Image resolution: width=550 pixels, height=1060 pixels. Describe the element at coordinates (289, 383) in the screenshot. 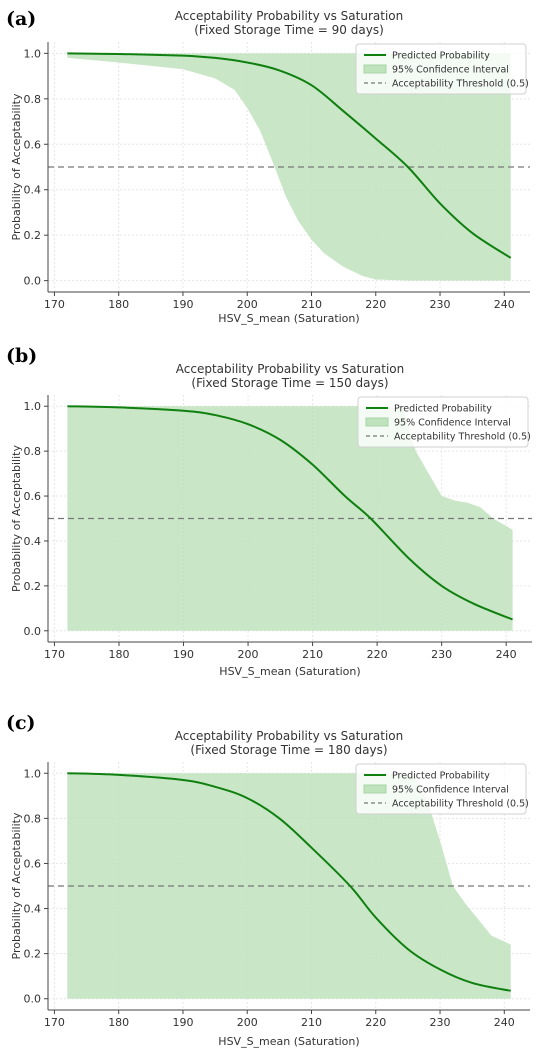

I see `chart-subtitle: (Fixed Storage Time = 150 days)` at that location.